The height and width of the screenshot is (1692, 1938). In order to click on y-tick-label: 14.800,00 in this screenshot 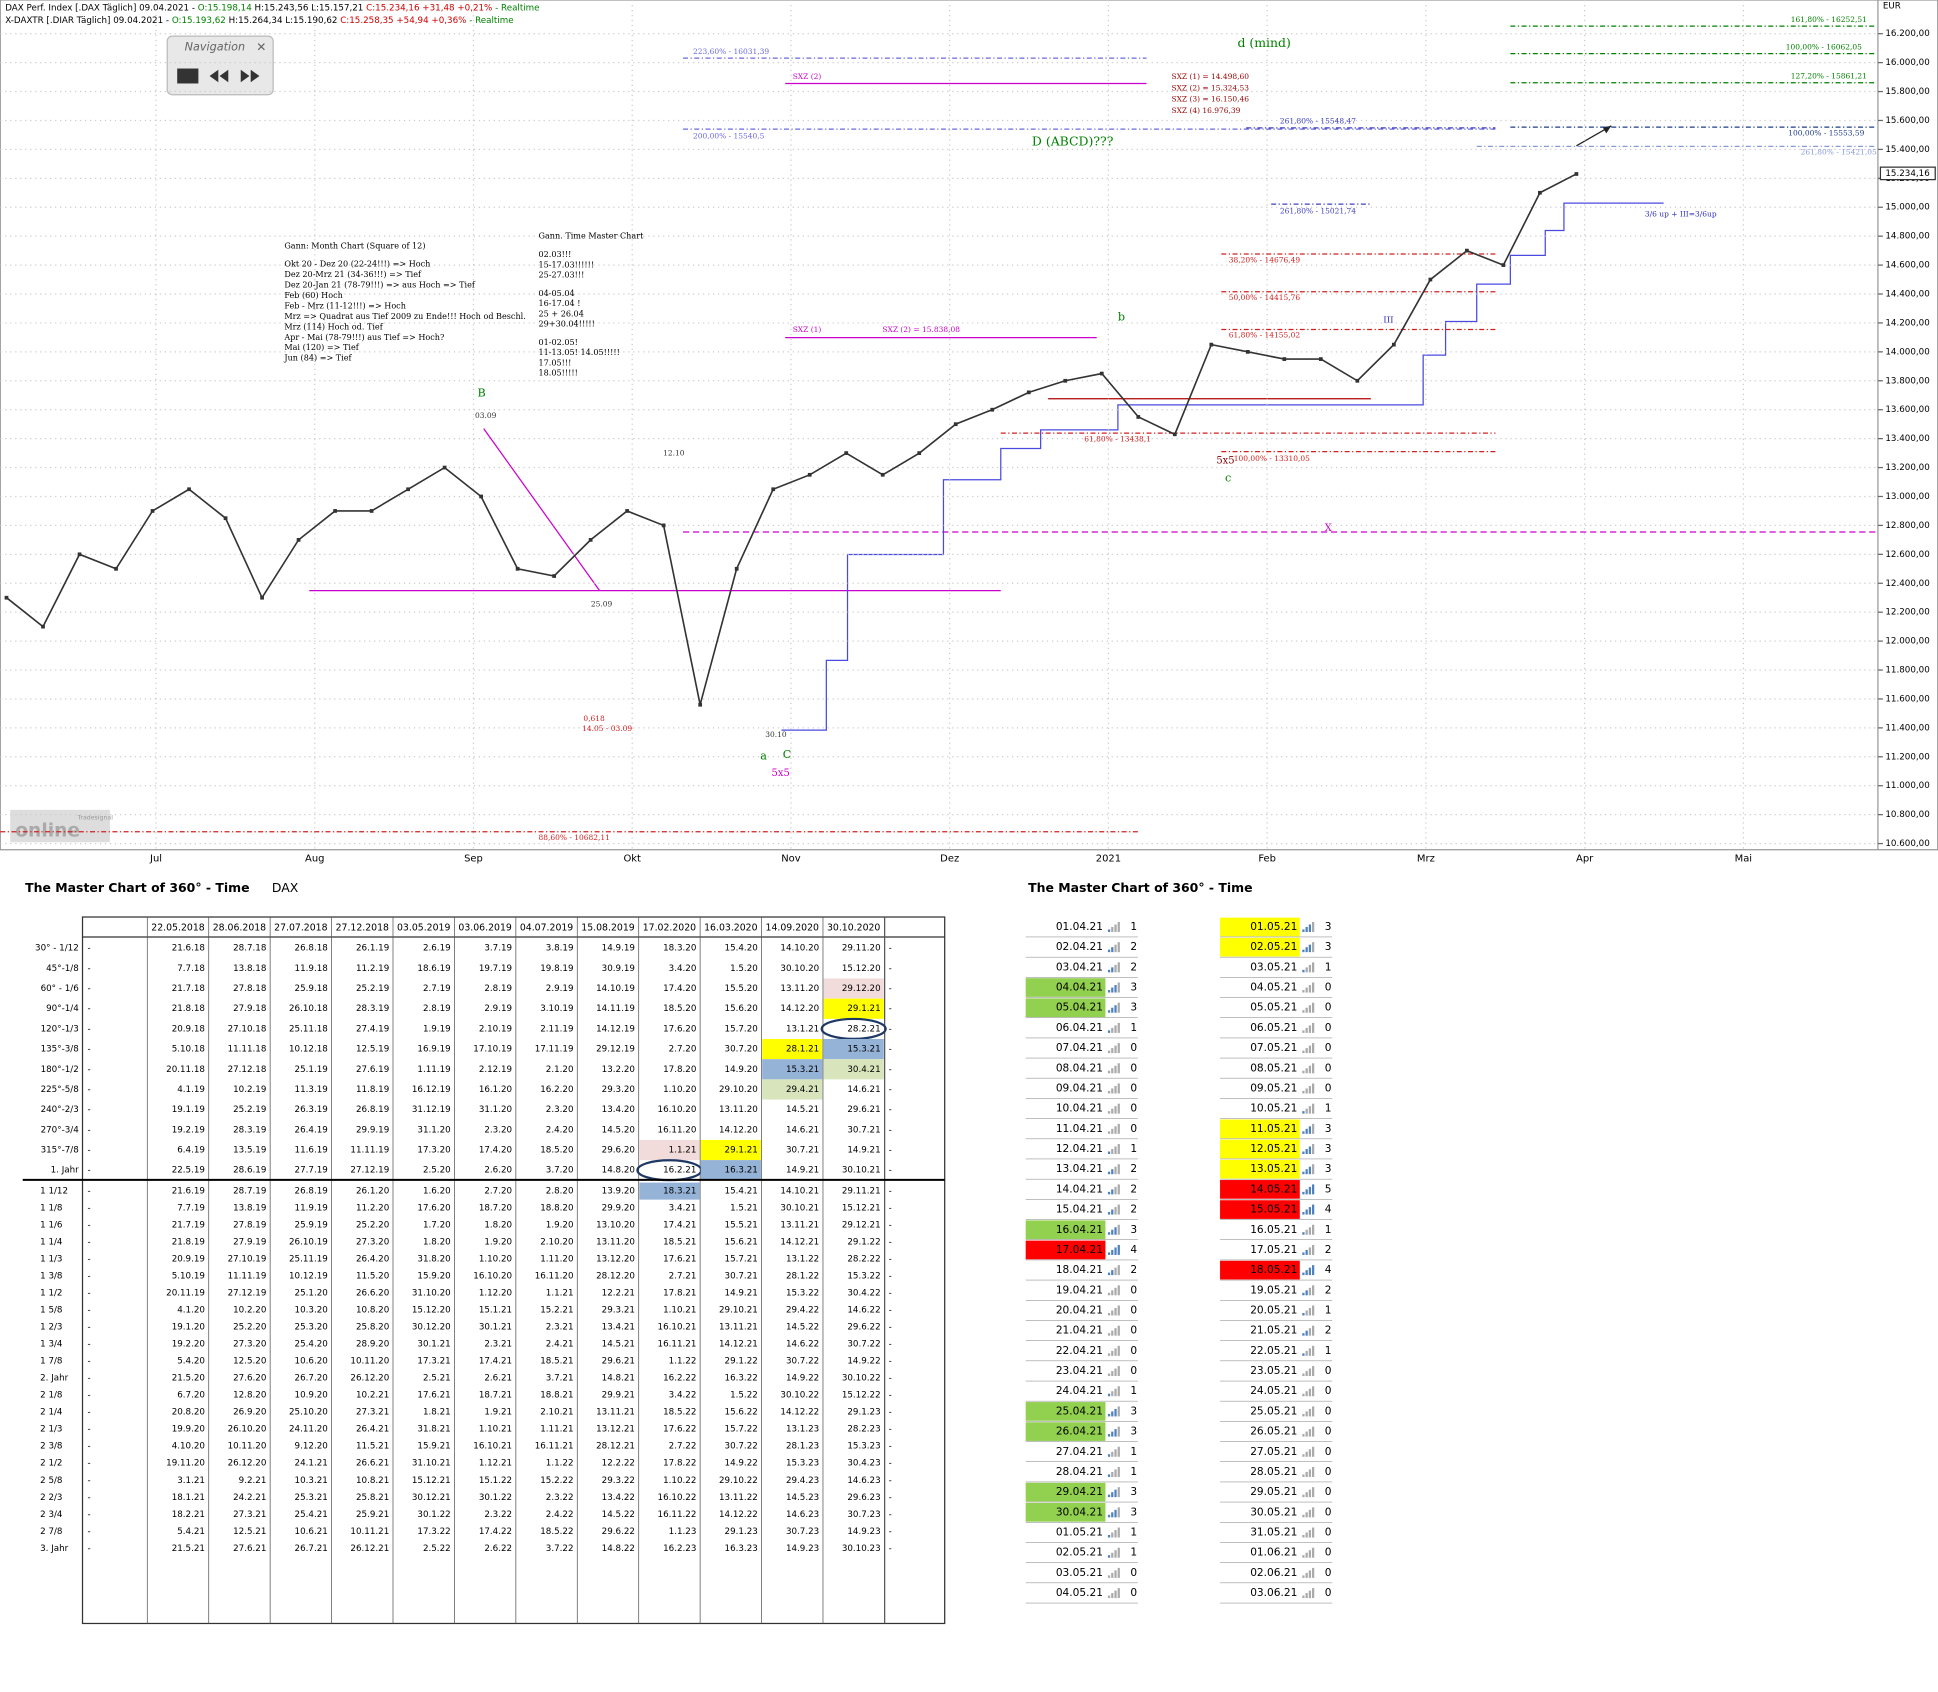, I will do `click(1907, 237)`.